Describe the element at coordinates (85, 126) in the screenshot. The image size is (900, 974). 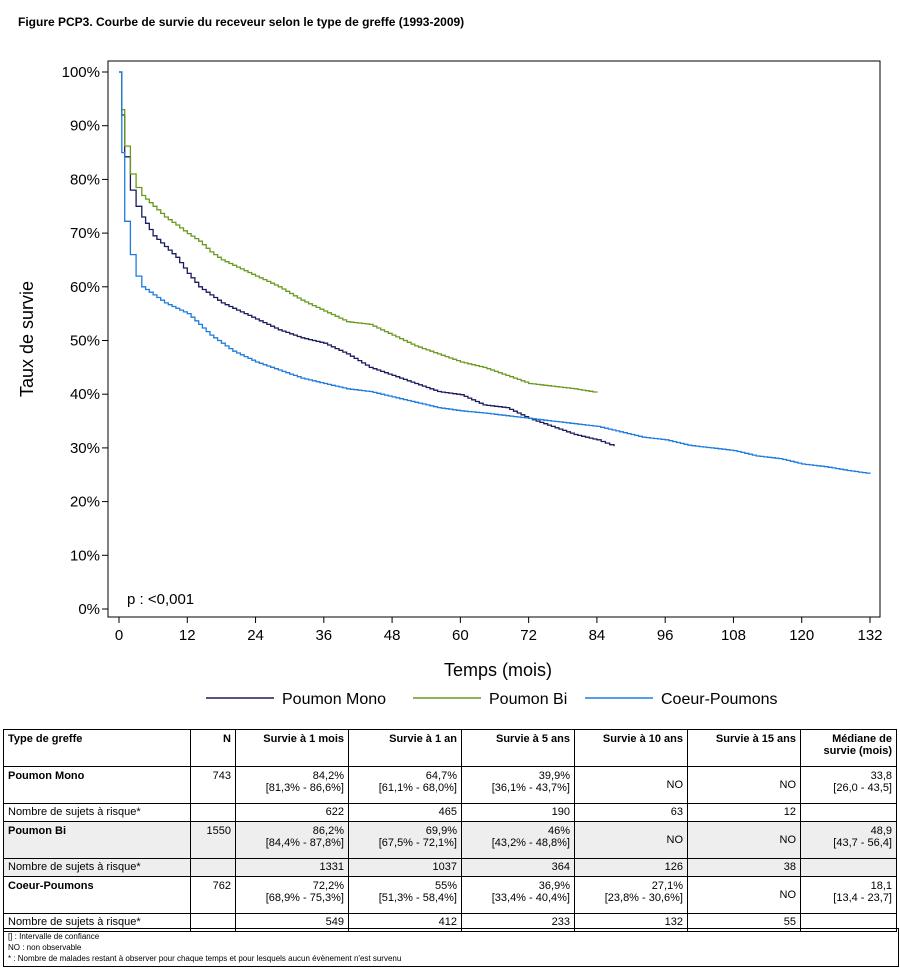
I see `y-tick-label: 90%` at that location.